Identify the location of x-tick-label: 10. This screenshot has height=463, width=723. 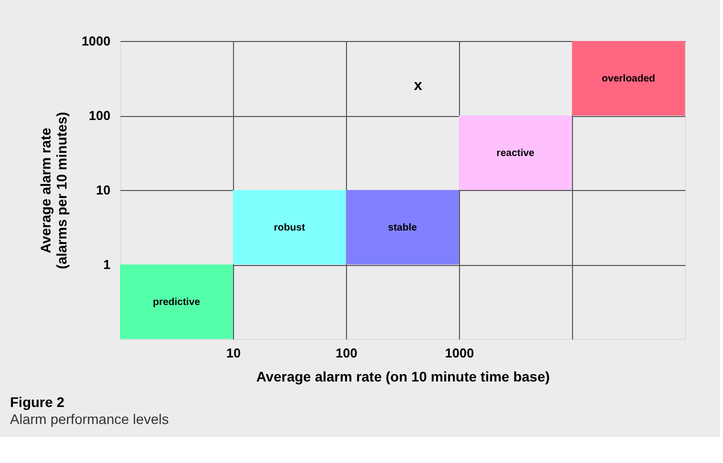
(233, 353).